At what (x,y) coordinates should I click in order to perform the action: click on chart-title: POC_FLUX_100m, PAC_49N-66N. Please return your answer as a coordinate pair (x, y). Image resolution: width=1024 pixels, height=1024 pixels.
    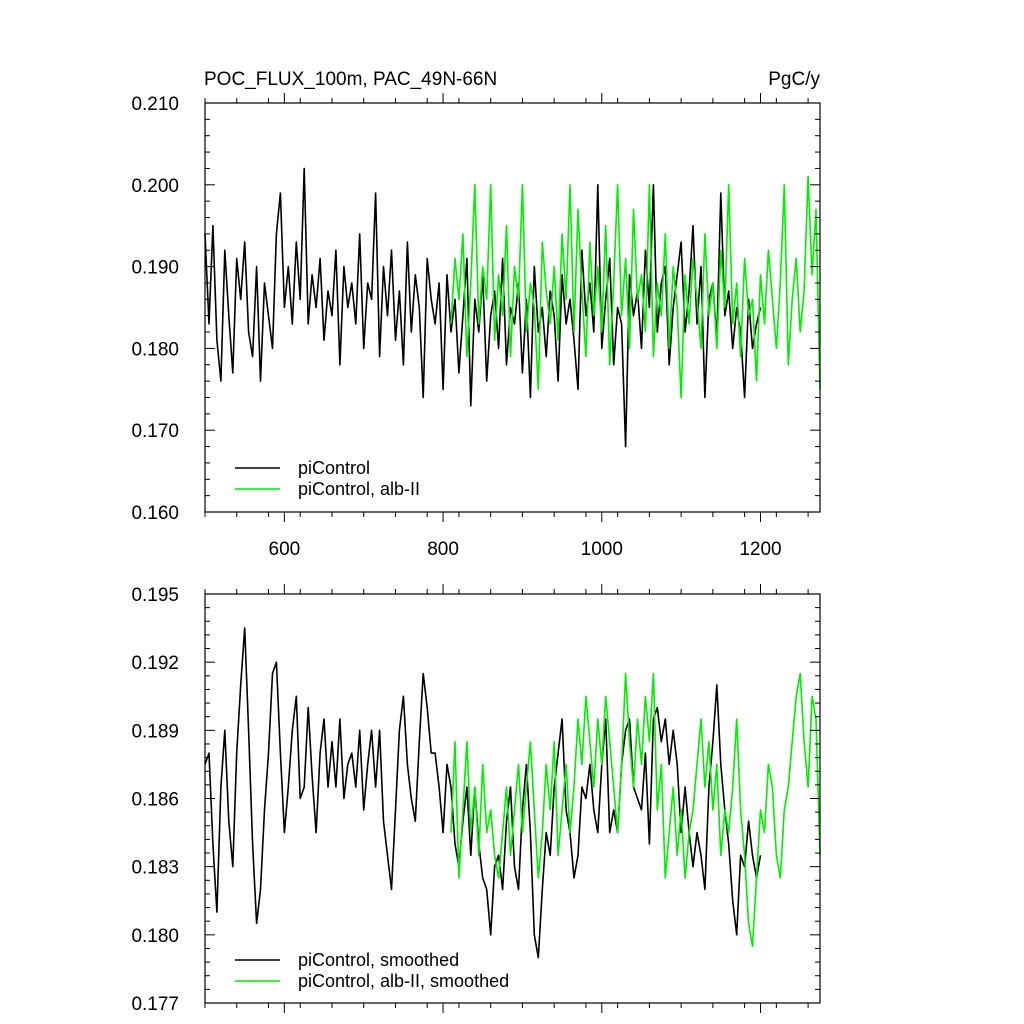
    Looking at the image, I should click on (350, 79).